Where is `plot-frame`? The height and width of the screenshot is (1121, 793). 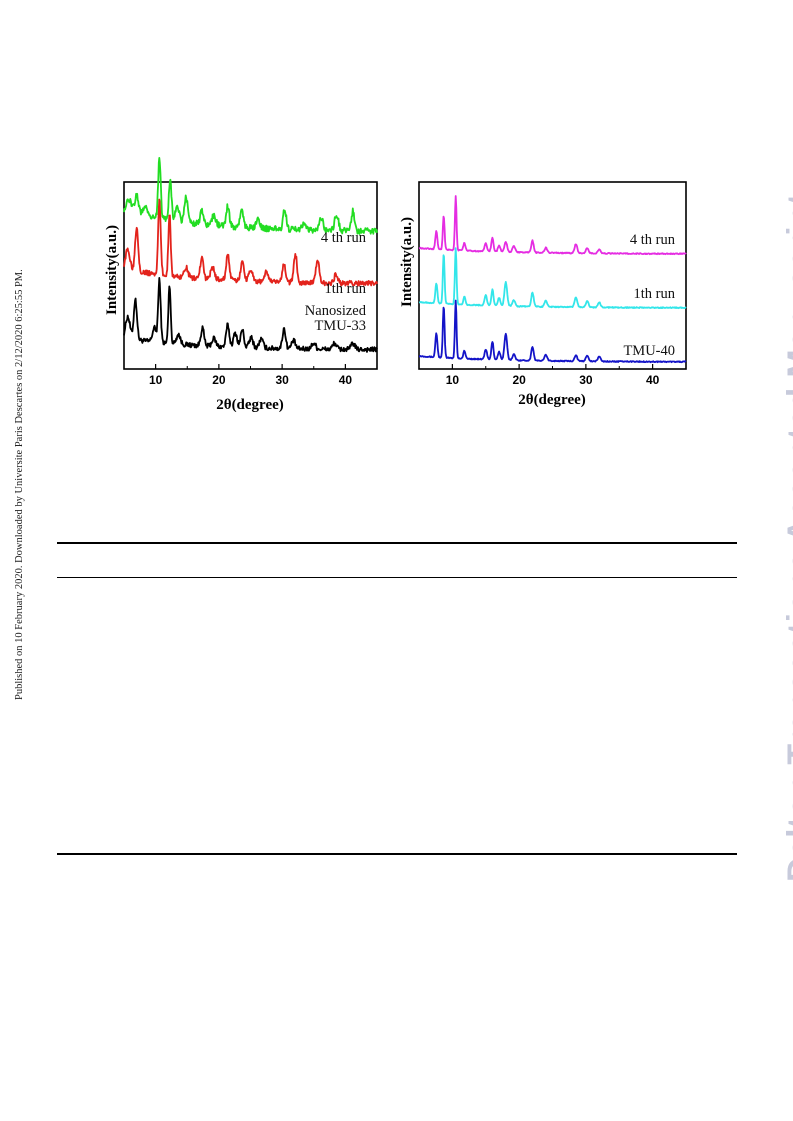 plot-frame is located at coordinates (552, 275).